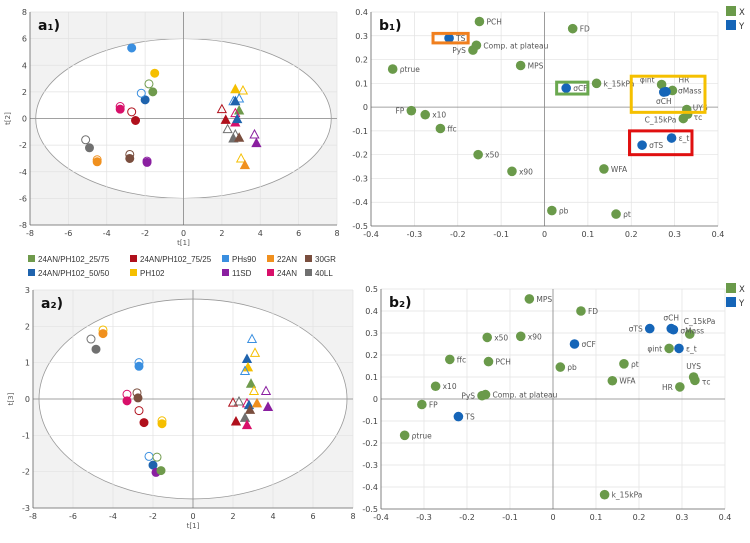 This screenshot has width=750, height=543. I want to click on legend-label: 30GR, so click(325, 259).